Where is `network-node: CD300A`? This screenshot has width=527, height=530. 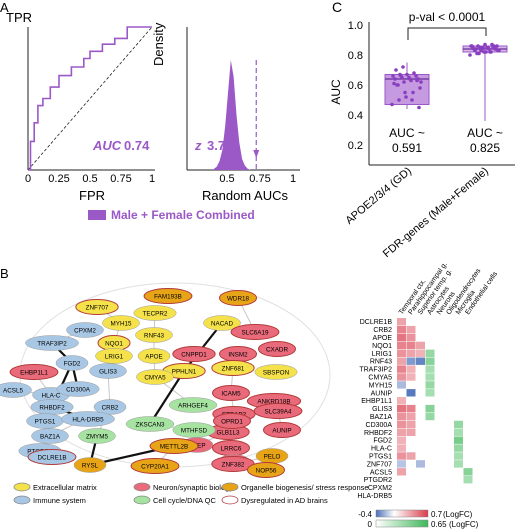
network-node: CD300A is located at coordinates (78, 389).